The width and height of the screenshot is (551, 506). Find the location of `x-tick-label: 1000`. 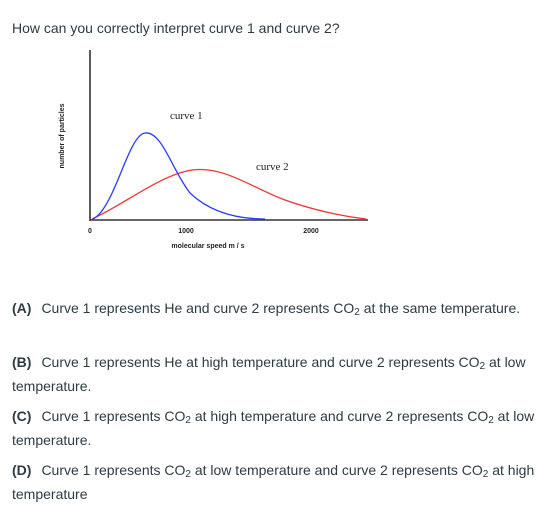

x-tick-label: 1000 is located at coordinates (186, 231).